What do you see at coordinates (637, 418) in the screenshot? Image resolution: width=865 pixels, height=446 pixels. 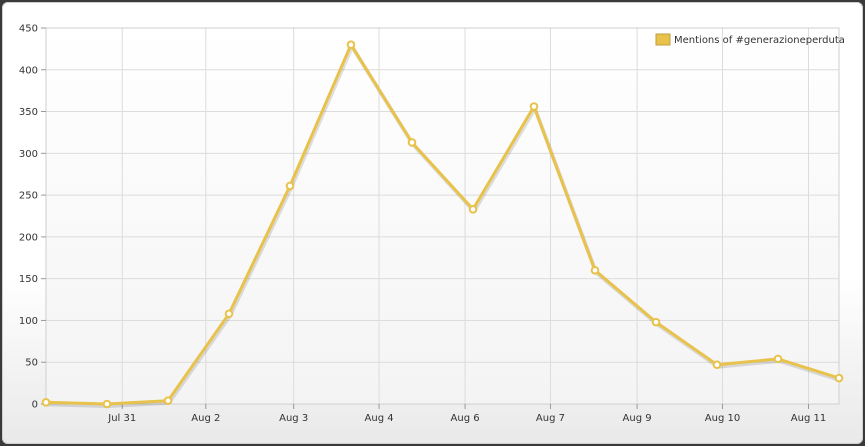 I see `x-tick-label: Aug 9` at bounding box center [637, 418].